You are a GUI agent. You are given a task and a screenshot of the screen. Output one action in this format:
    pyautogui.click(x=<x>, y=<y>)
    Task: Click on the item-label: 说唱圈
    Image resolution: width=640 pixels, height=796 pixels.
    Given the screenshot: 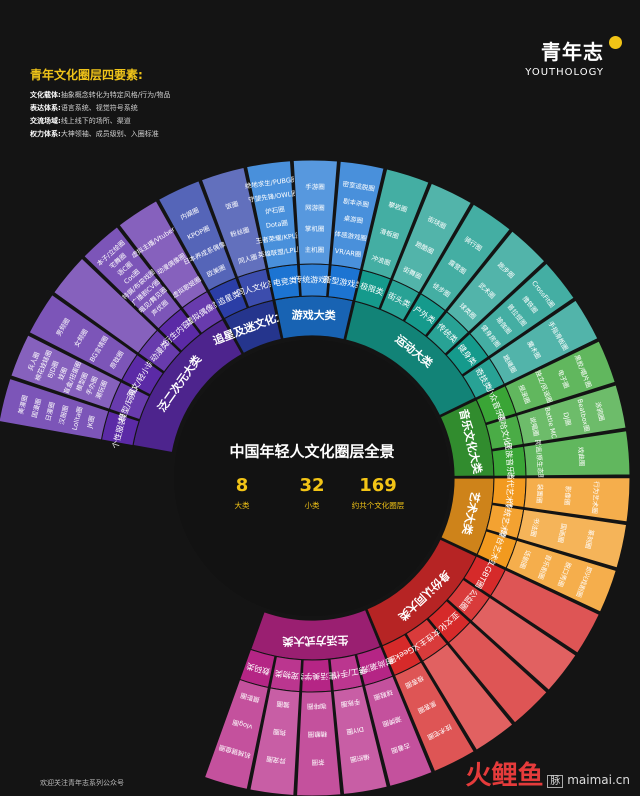 What is the action you would take?
    pyautogui.click(x=534, y=426)
    